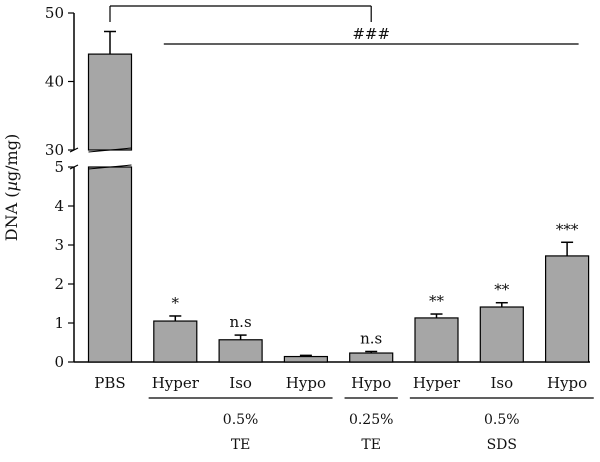 Image resolution: width=600 pixels, height=462 pixels. I want to click on y-tick-label: 40, so click(54, 82).